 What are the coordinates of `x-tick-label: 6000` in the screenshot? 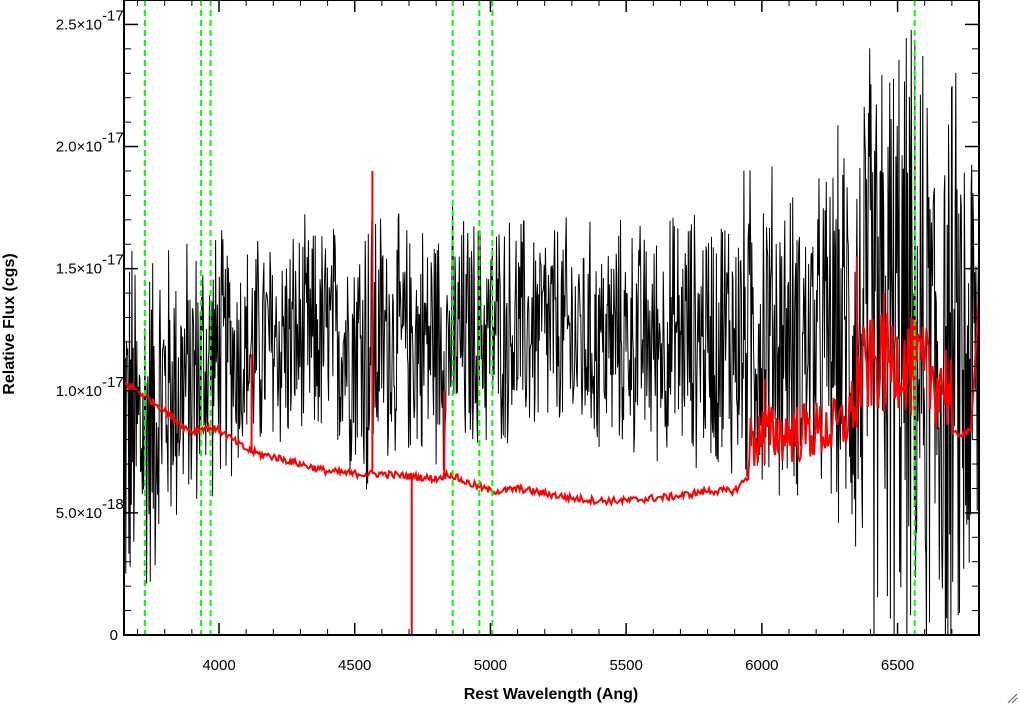 It's located at (761, 665).